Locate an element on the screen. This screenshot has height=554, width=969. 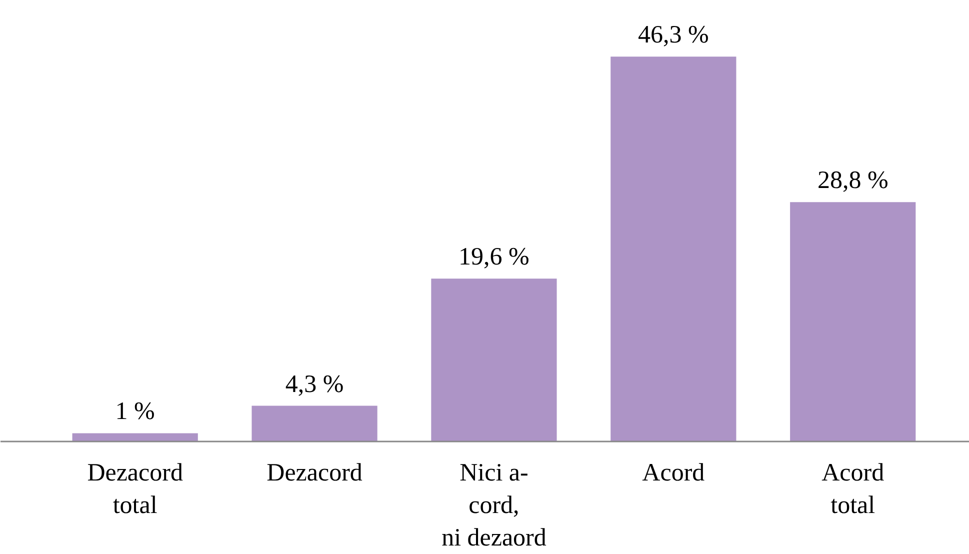
data-label: 4,3 % is located at coordinates (314, 384).